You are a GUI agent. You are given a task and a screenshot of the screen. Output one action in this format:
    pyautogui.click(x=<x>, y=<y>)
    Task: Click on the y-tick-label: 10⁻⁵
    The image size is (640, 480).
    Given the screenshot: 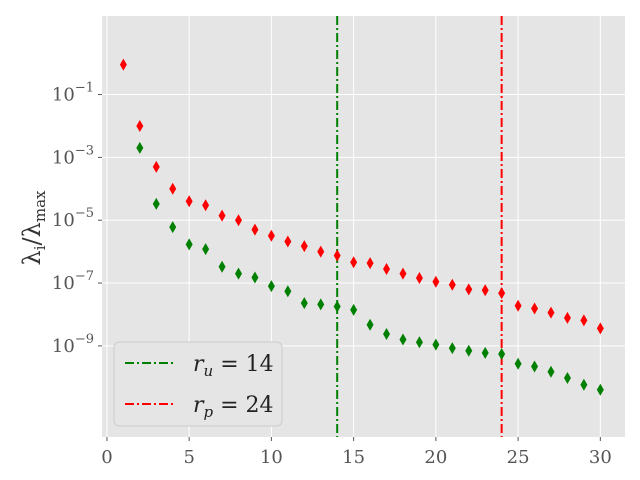 What is the action you would take?
    pyautogui.click(x=73, y=218)
    